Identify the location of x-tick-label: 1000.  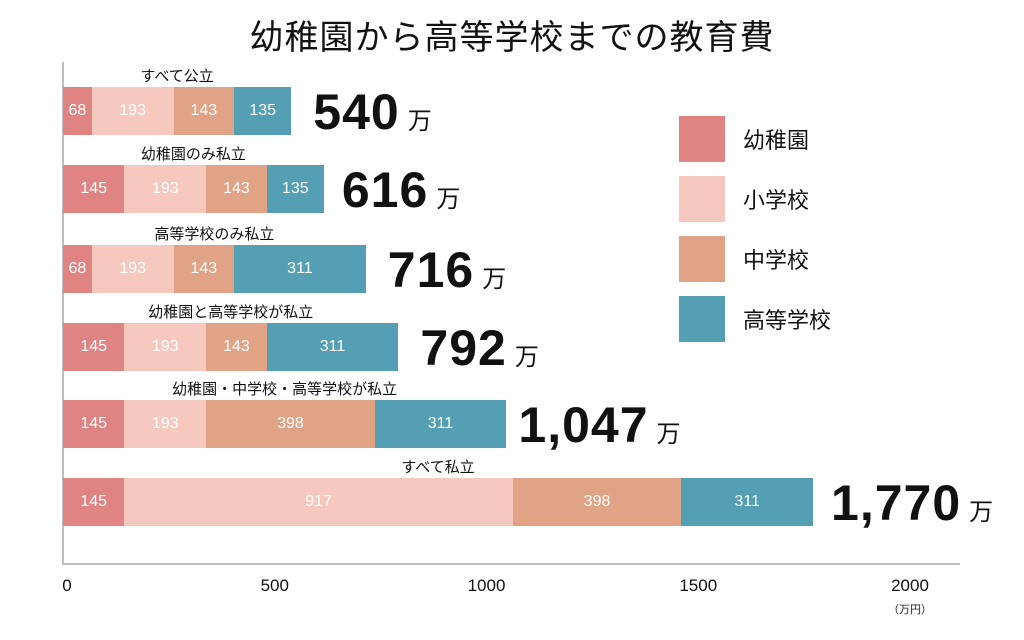
(486, 585).